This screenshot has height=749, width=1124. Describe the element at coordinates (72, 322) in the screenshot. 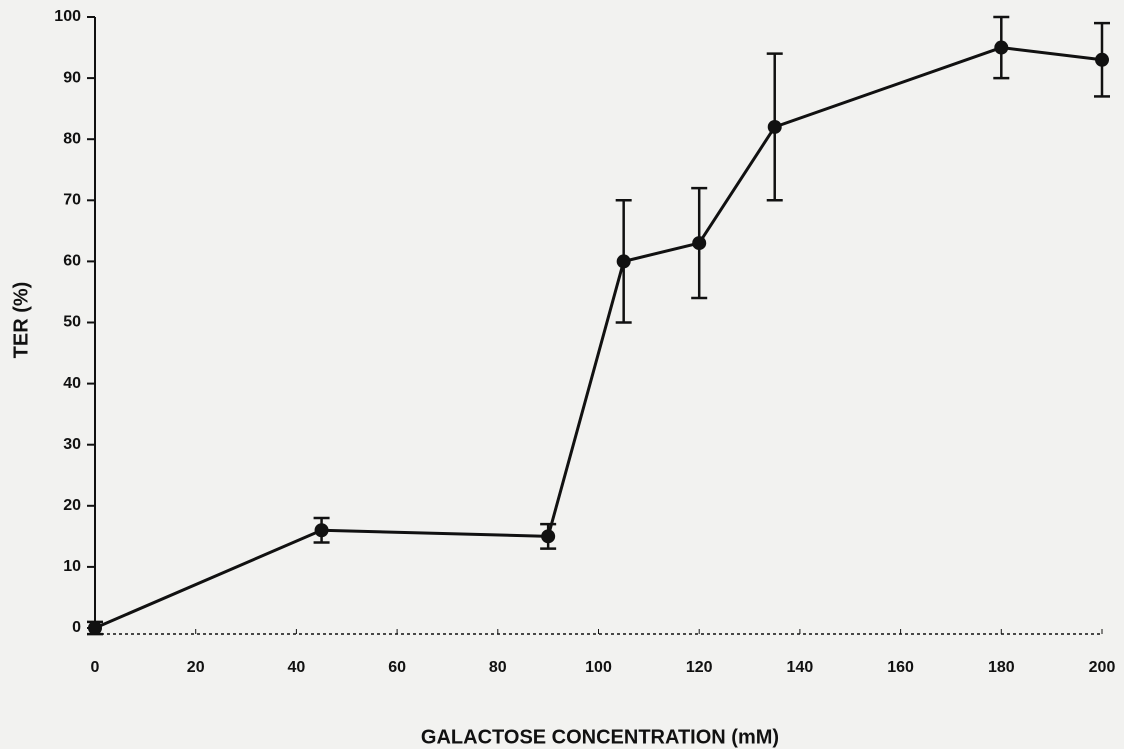

I see `y-tick-label: 50` at that location.